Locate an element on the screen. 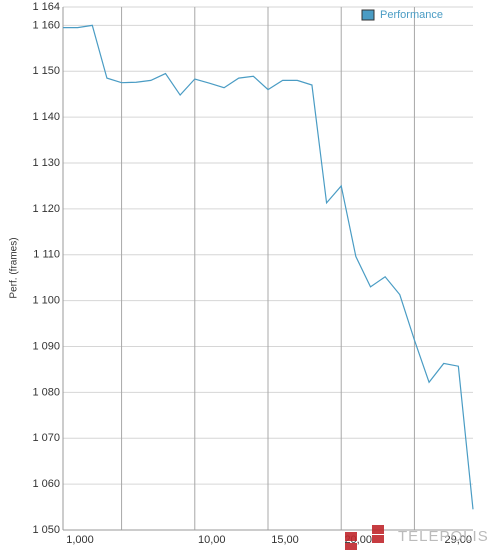 This screenshot has width=500, height=556. watermark-text: TELEPOLIS is located at coordinates (443, 536).